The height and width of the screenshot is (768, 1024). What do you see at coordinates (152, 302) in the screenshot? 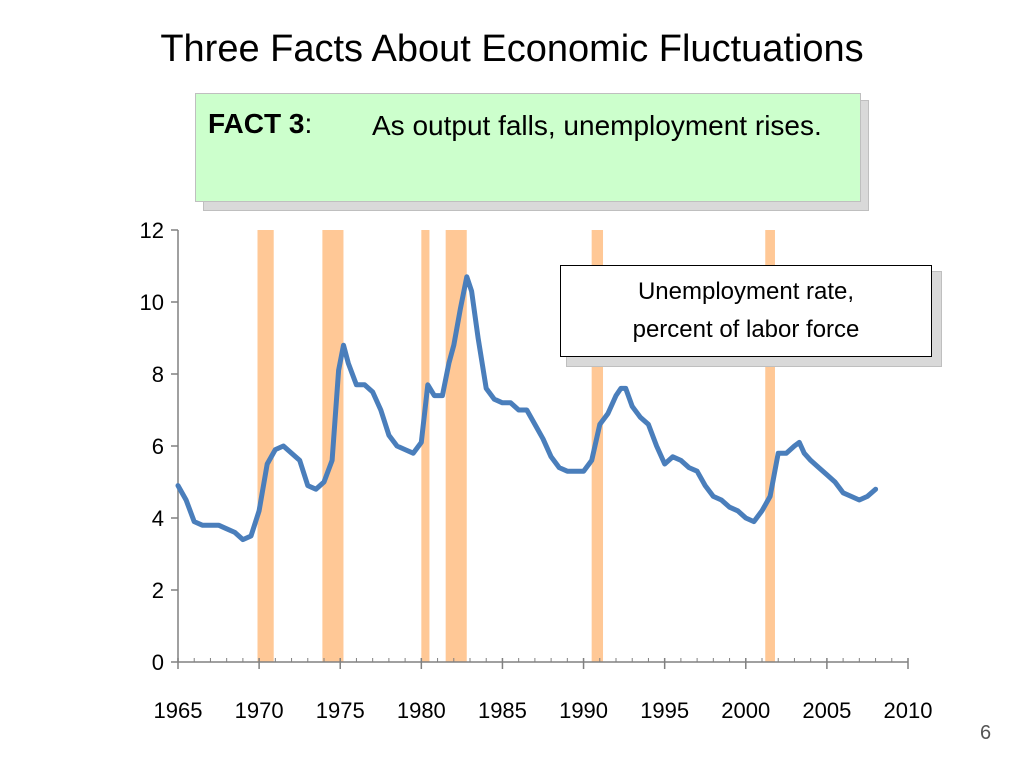
I see `y-tick-label-10: 10` at bounding box center [152, 302].